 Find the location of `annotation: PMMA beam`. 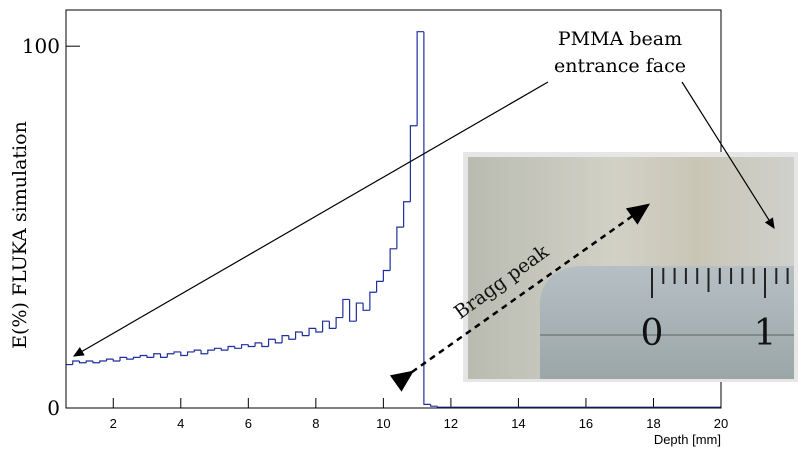

annotation: PMMA beam is located at coordinates (620, 39).